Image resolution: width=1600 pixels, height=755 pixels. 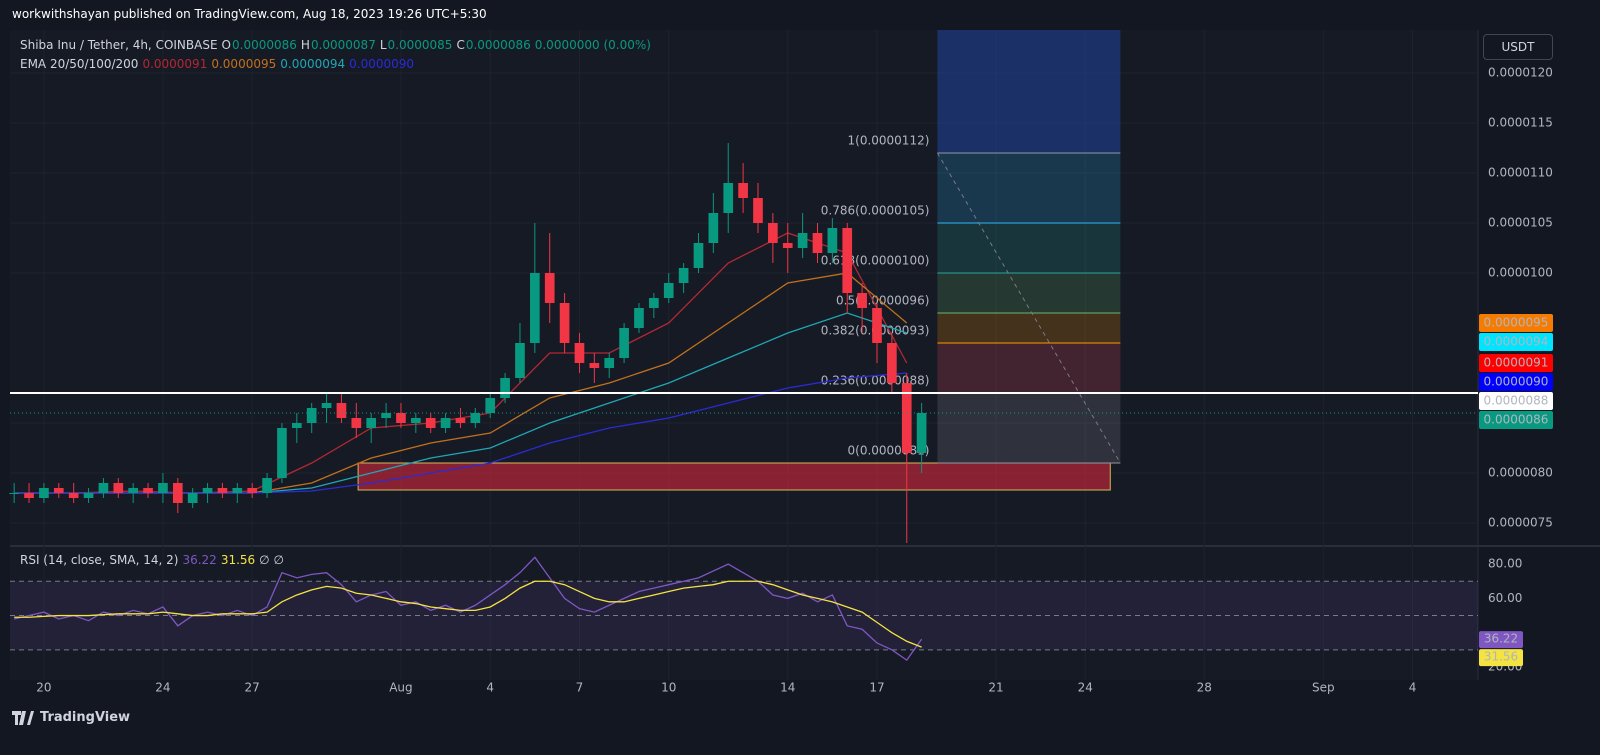 What do you see at coordinates (420, 45) in the screenshot?
I see `ohlc-value: 0.0000085` at bounding box center [420, 45].